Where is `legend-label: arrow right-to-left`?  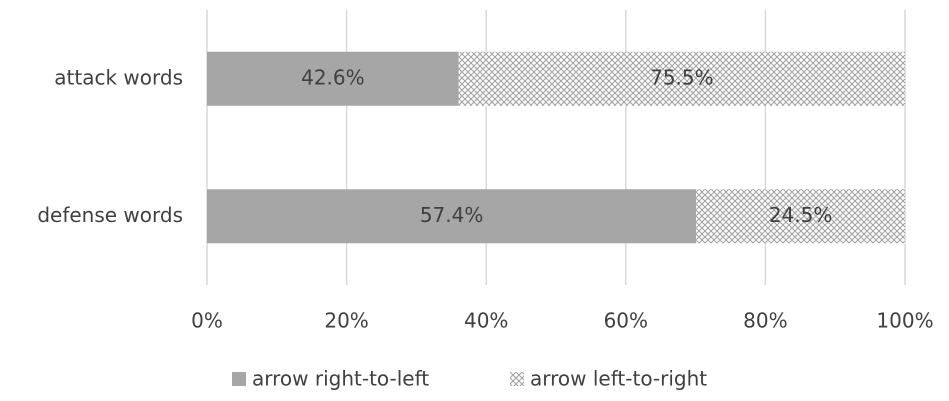 legend-label: arrow right-to-left is located at coordinates (340, 379).